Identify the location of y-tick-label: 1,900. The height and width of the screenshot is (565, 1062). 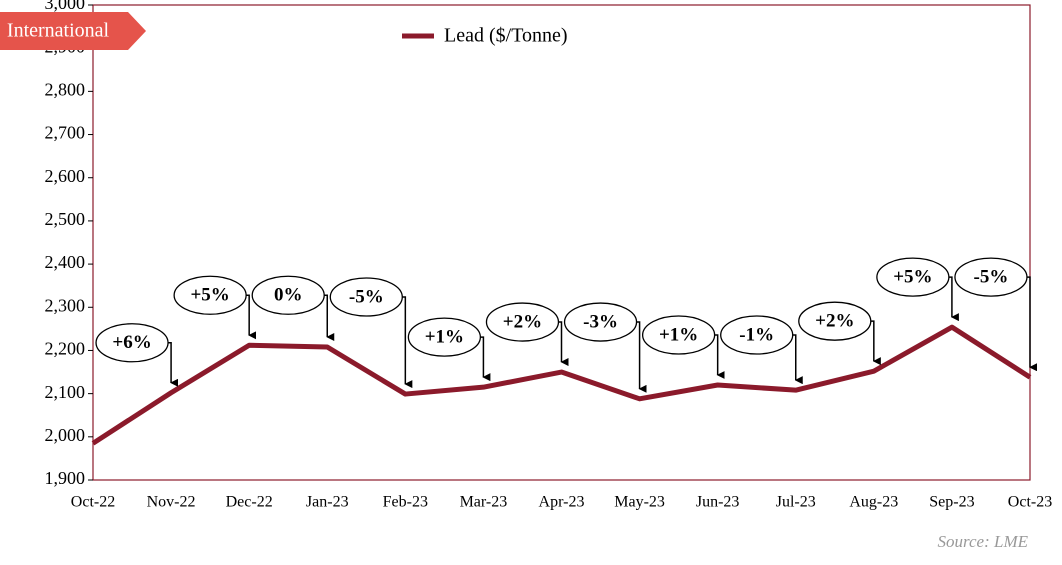
(65, 478).